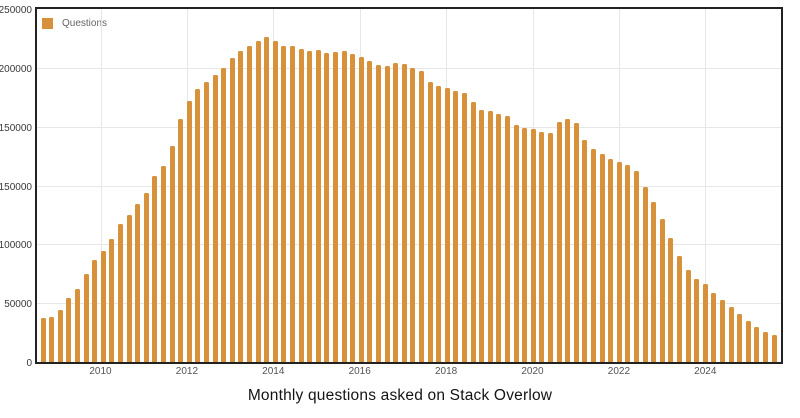  I want to click on y-axis: 250000 200000 150000 150000 100000 50000 0, so click(16, 187).